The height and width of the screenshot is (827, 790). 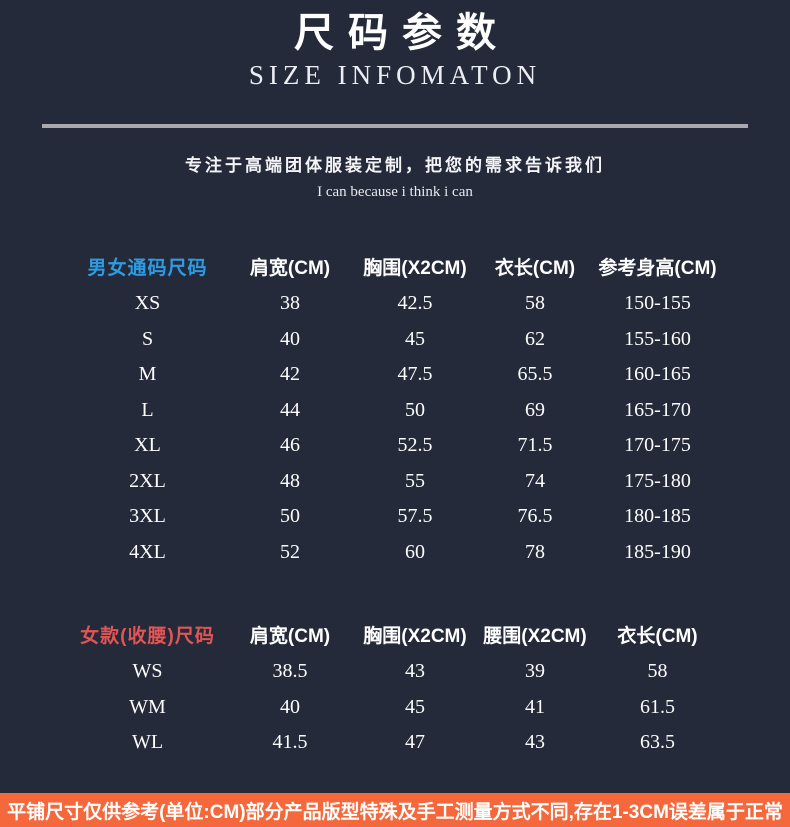 I want to click on size-cell: 3XL, so click(x=147, y=516).